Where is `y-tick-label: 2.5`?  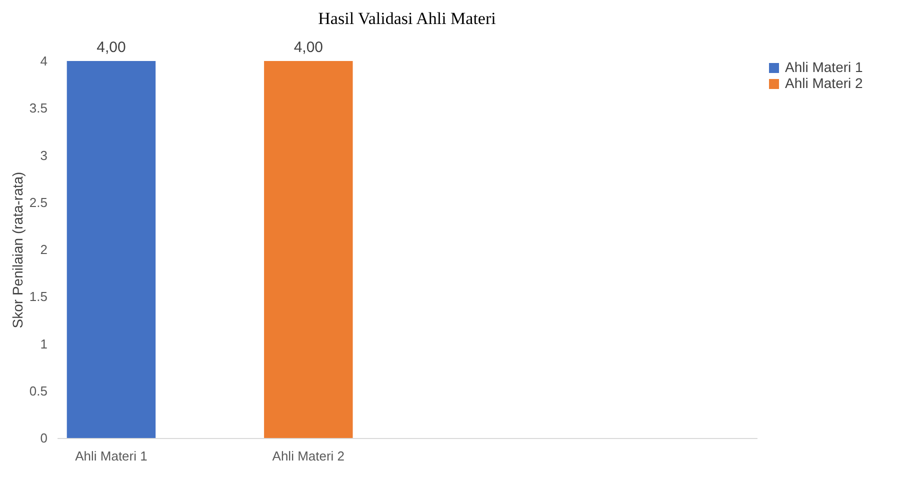 y-tick-label: 2.5 is located at coordinates (38, 202).